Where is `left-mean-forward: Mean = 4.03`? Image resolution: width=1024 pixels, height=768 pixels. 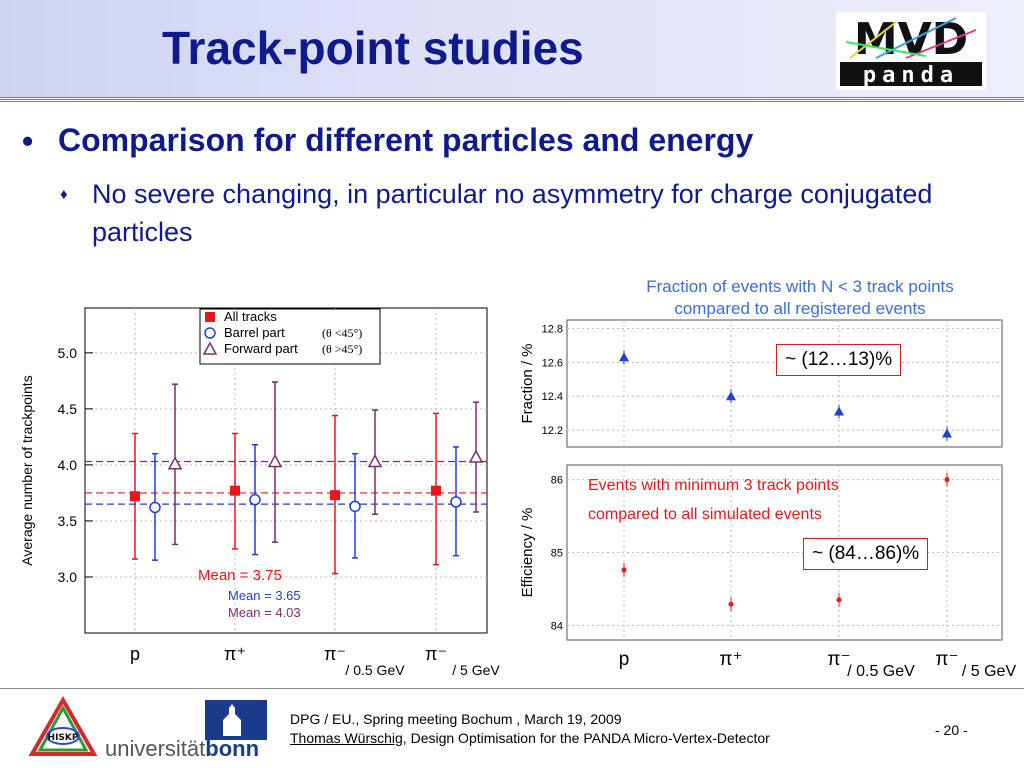 left-mean-forward: Mean = 4.03 is located at coordinates (264, 612).